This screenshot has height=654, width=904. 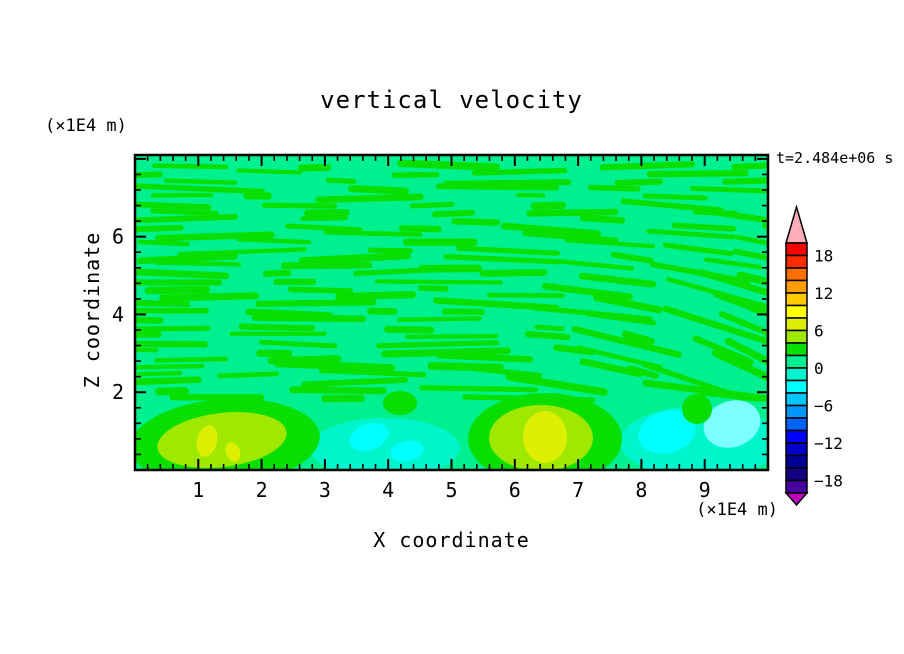 I want to click on updraft-mid-center, so click(x=545, y=437).